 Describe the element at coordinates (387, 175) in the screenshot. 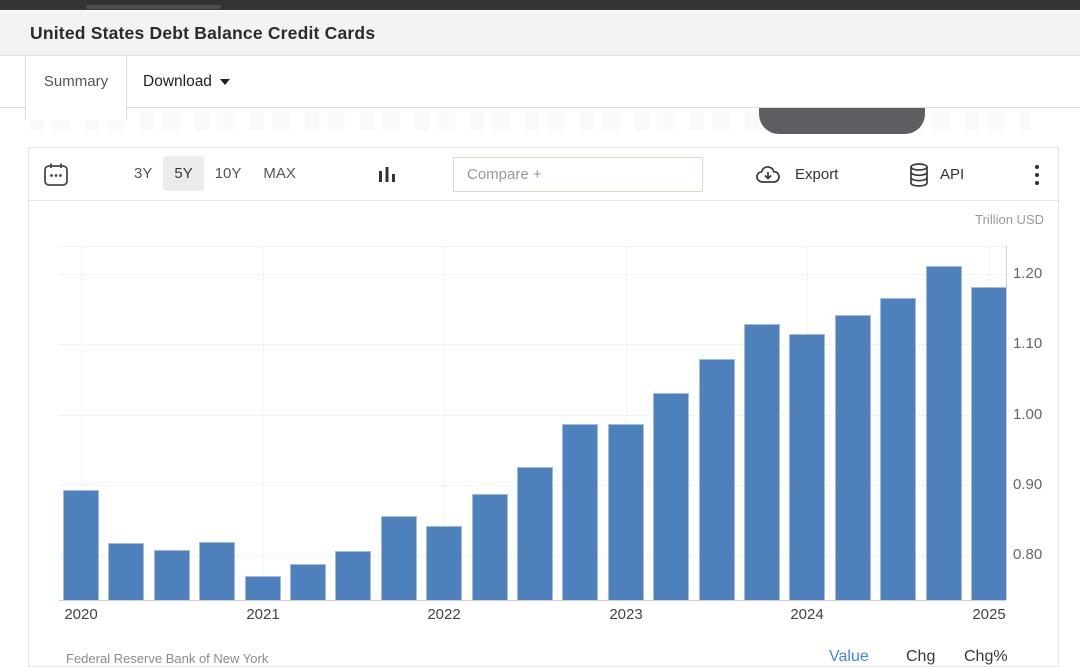

I see `column-chart-icon` at that location.